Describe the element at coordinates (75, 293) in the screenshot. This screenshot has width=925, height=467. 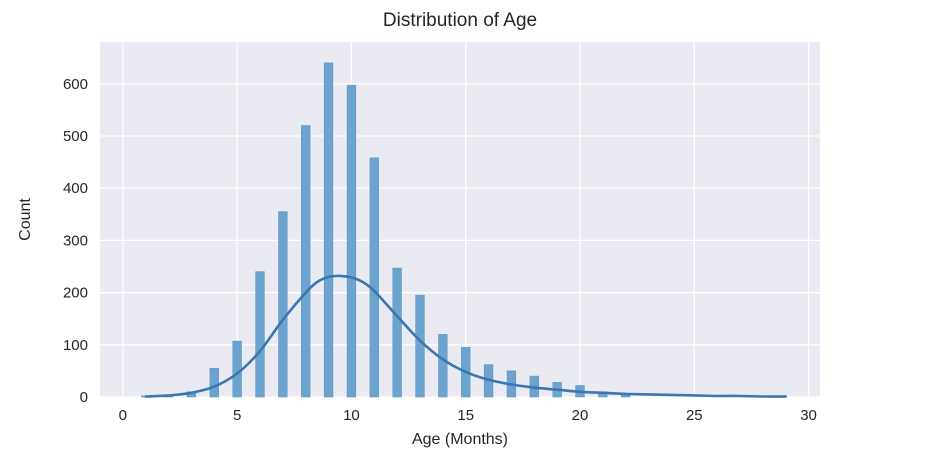
I see `y-tick-label: 200` at that location.